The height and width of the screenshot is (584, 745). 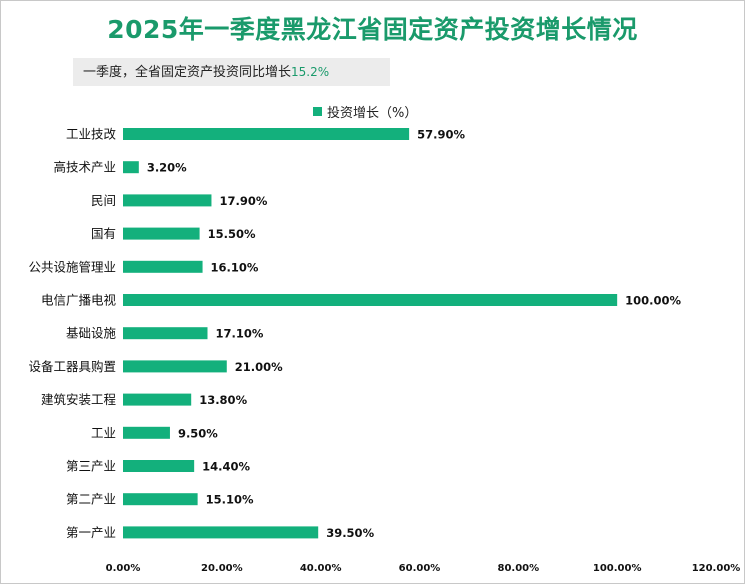 What do you see at coordinates (240, 334) in the screenshot?
I see `value-label: 17.10%` at bounding box center [240, 334].